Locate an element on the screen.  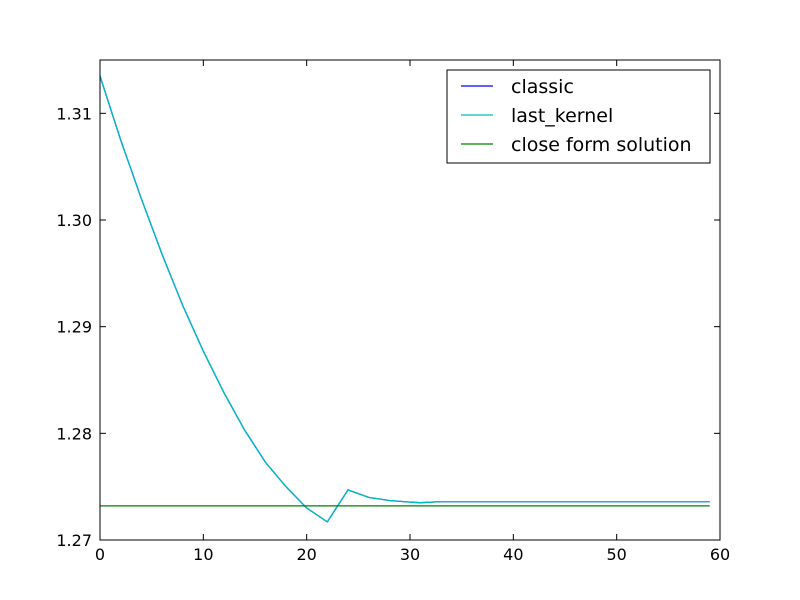
x-tick-label: 20 is located at coordinates (306, 554).